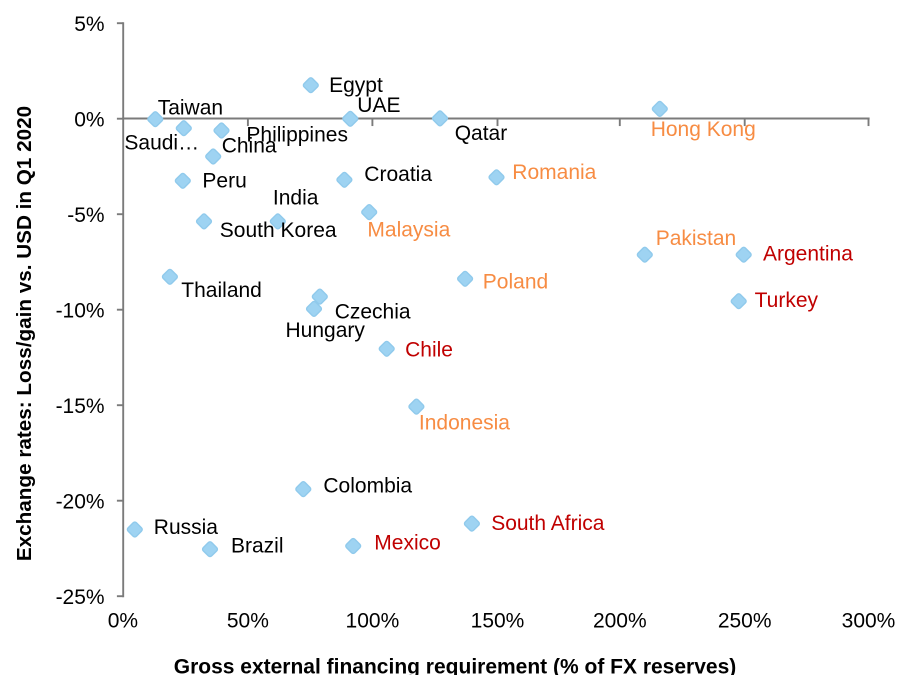  What do you see at coordinates (464, 423) in the screenshot?
I see `svg-text: Indonesia` at bounding box center [464, 423].